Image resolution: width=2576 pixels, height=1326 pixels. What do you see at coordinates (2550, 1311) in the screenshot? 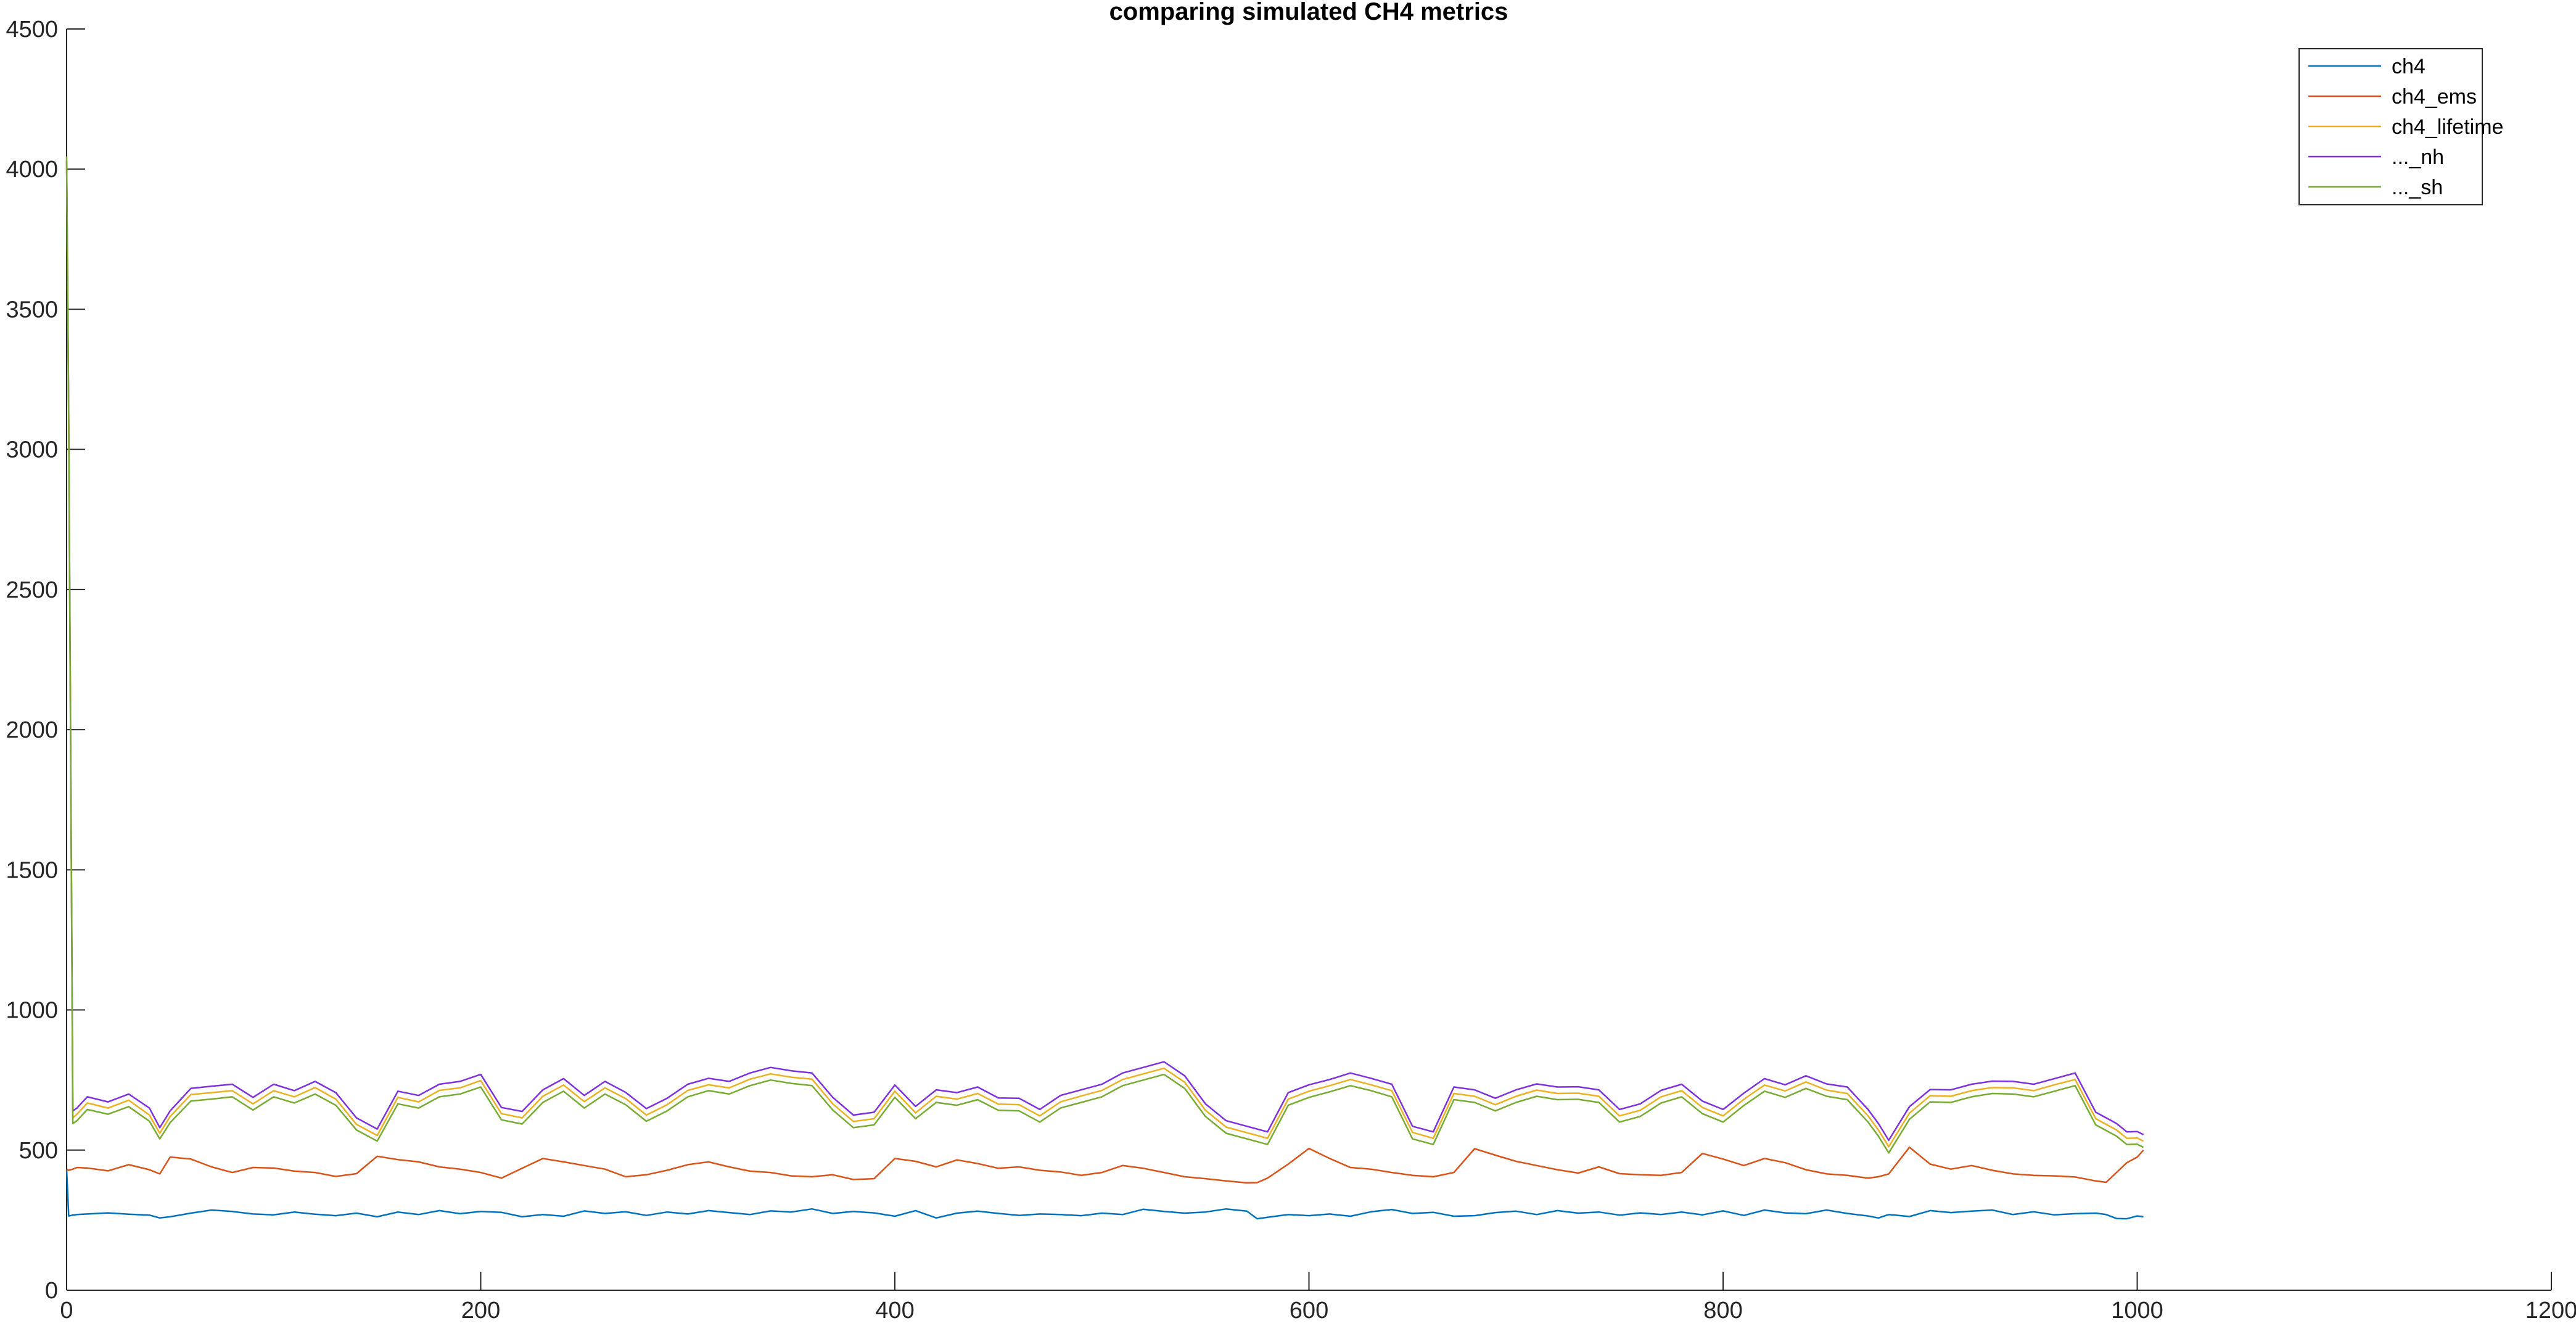
I see `x-tick-label: 1200` at bounding box center [2550, 1311].